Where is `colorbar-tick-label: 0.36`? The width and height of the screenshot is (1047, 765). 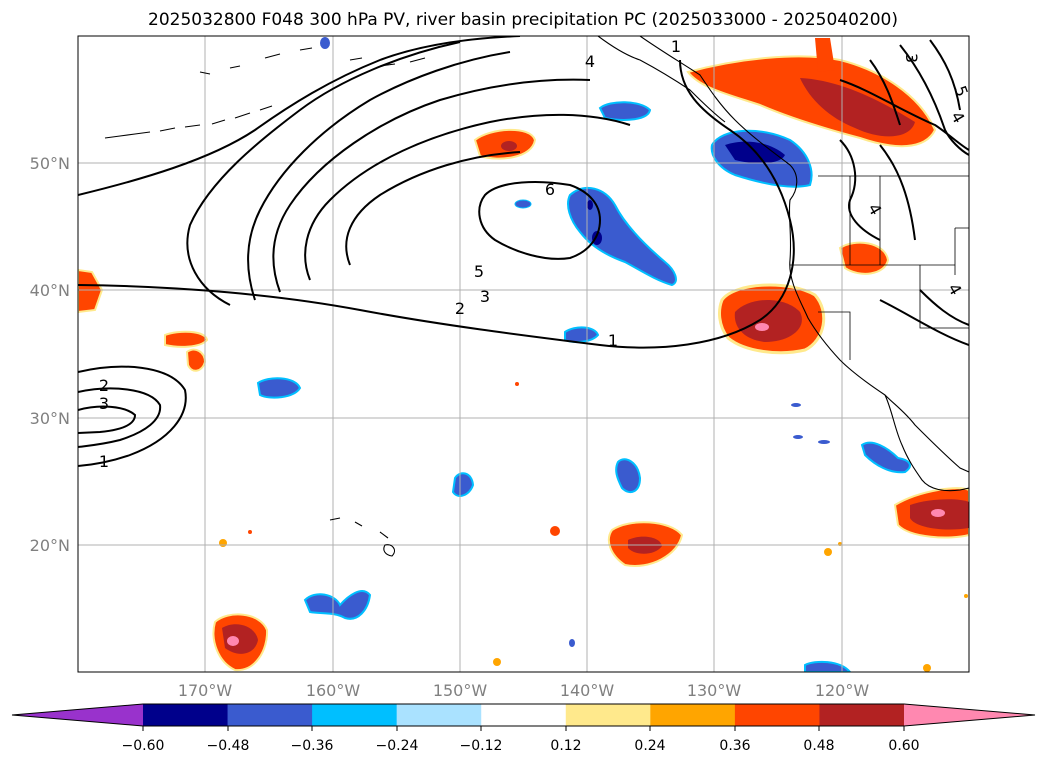
colorbar-tick-label: 0.36 is located at coordinates (734, 746).